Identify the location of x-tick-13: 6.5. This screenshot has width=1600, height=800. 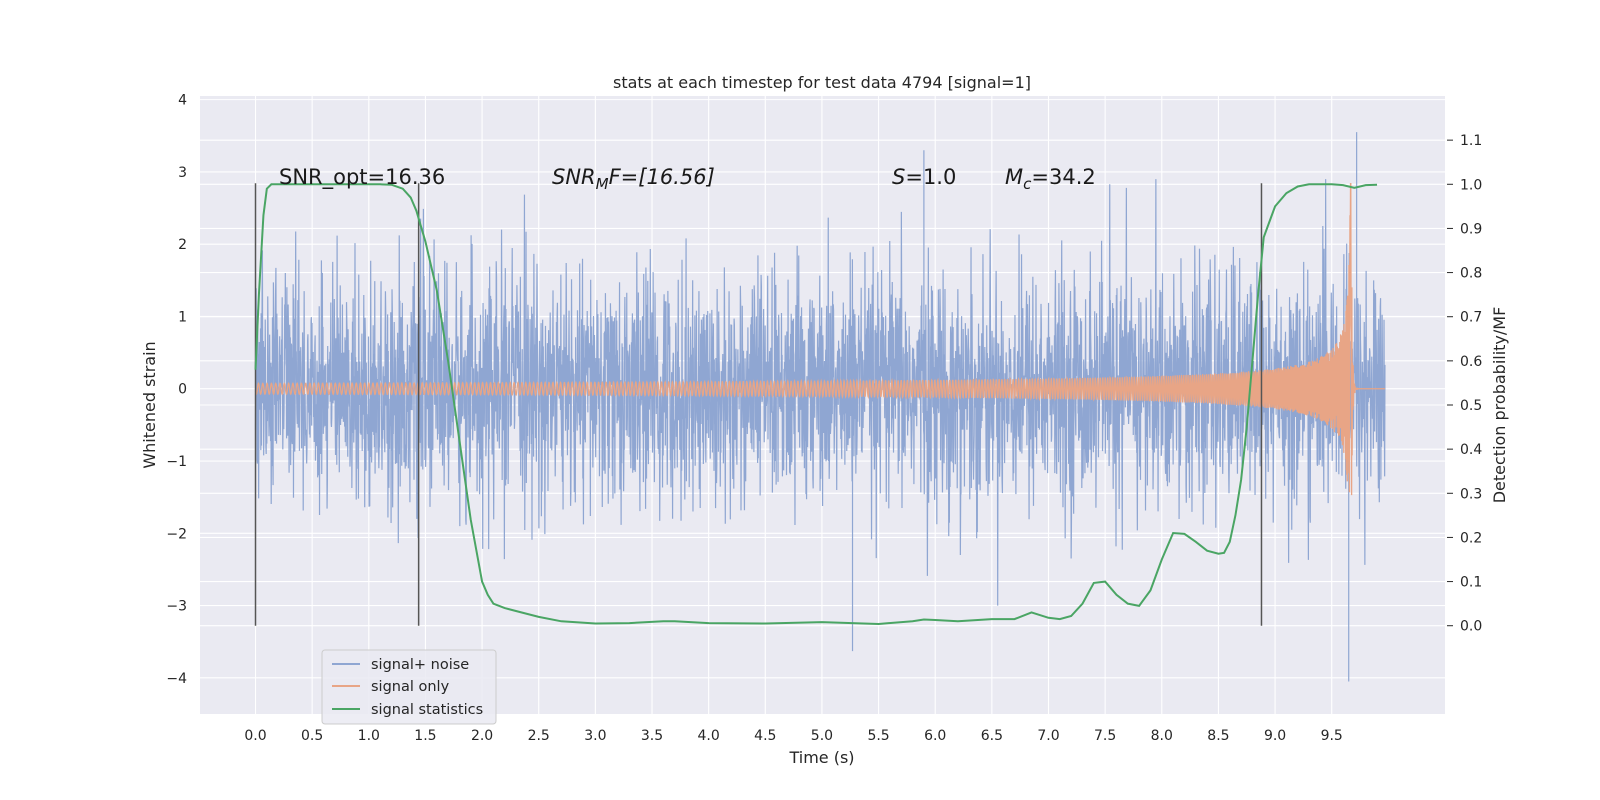
(992, 736).